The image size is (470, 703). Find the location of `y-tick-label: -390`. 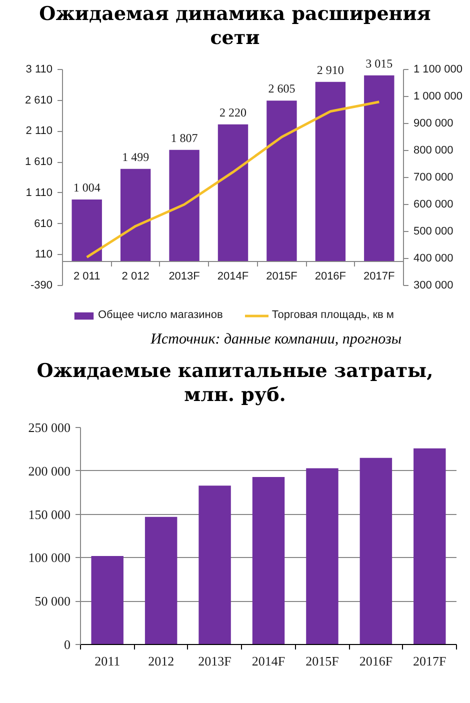

y-tick-label: -390 is located at coordinates (41, 286).